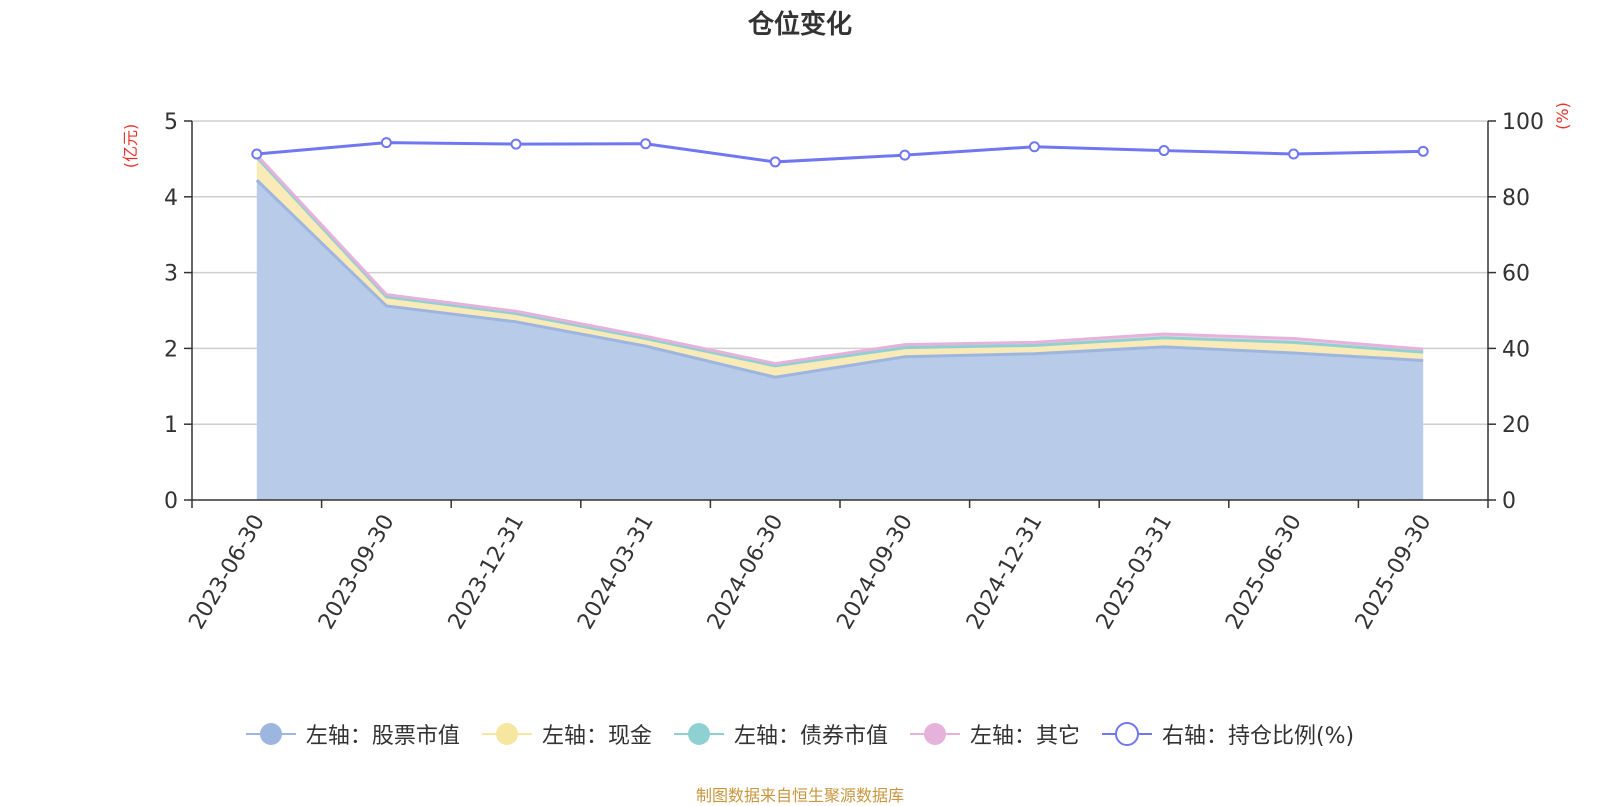  I want to click on x-axis-tick-label: 2023-12-31, so click(487, 572).